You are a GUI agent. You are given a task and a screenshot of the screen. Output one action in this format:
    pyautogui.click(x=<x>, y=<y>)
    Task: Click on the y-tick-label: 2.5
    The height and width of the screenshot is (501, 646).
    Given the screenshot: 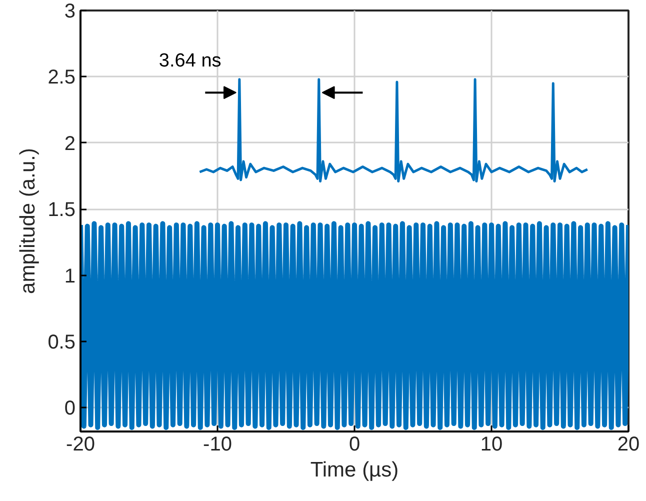 What is the action you would take?
    pyautogui.click(x=62, y=77)
    